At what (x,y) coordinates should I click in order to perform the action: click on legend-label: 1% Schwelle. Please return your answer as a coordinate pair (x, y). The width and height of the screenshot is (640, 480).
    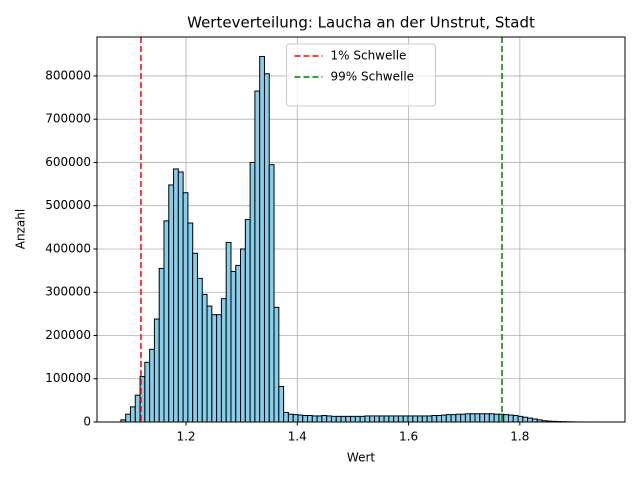
    Looking at the image, I should click on (369, 56).